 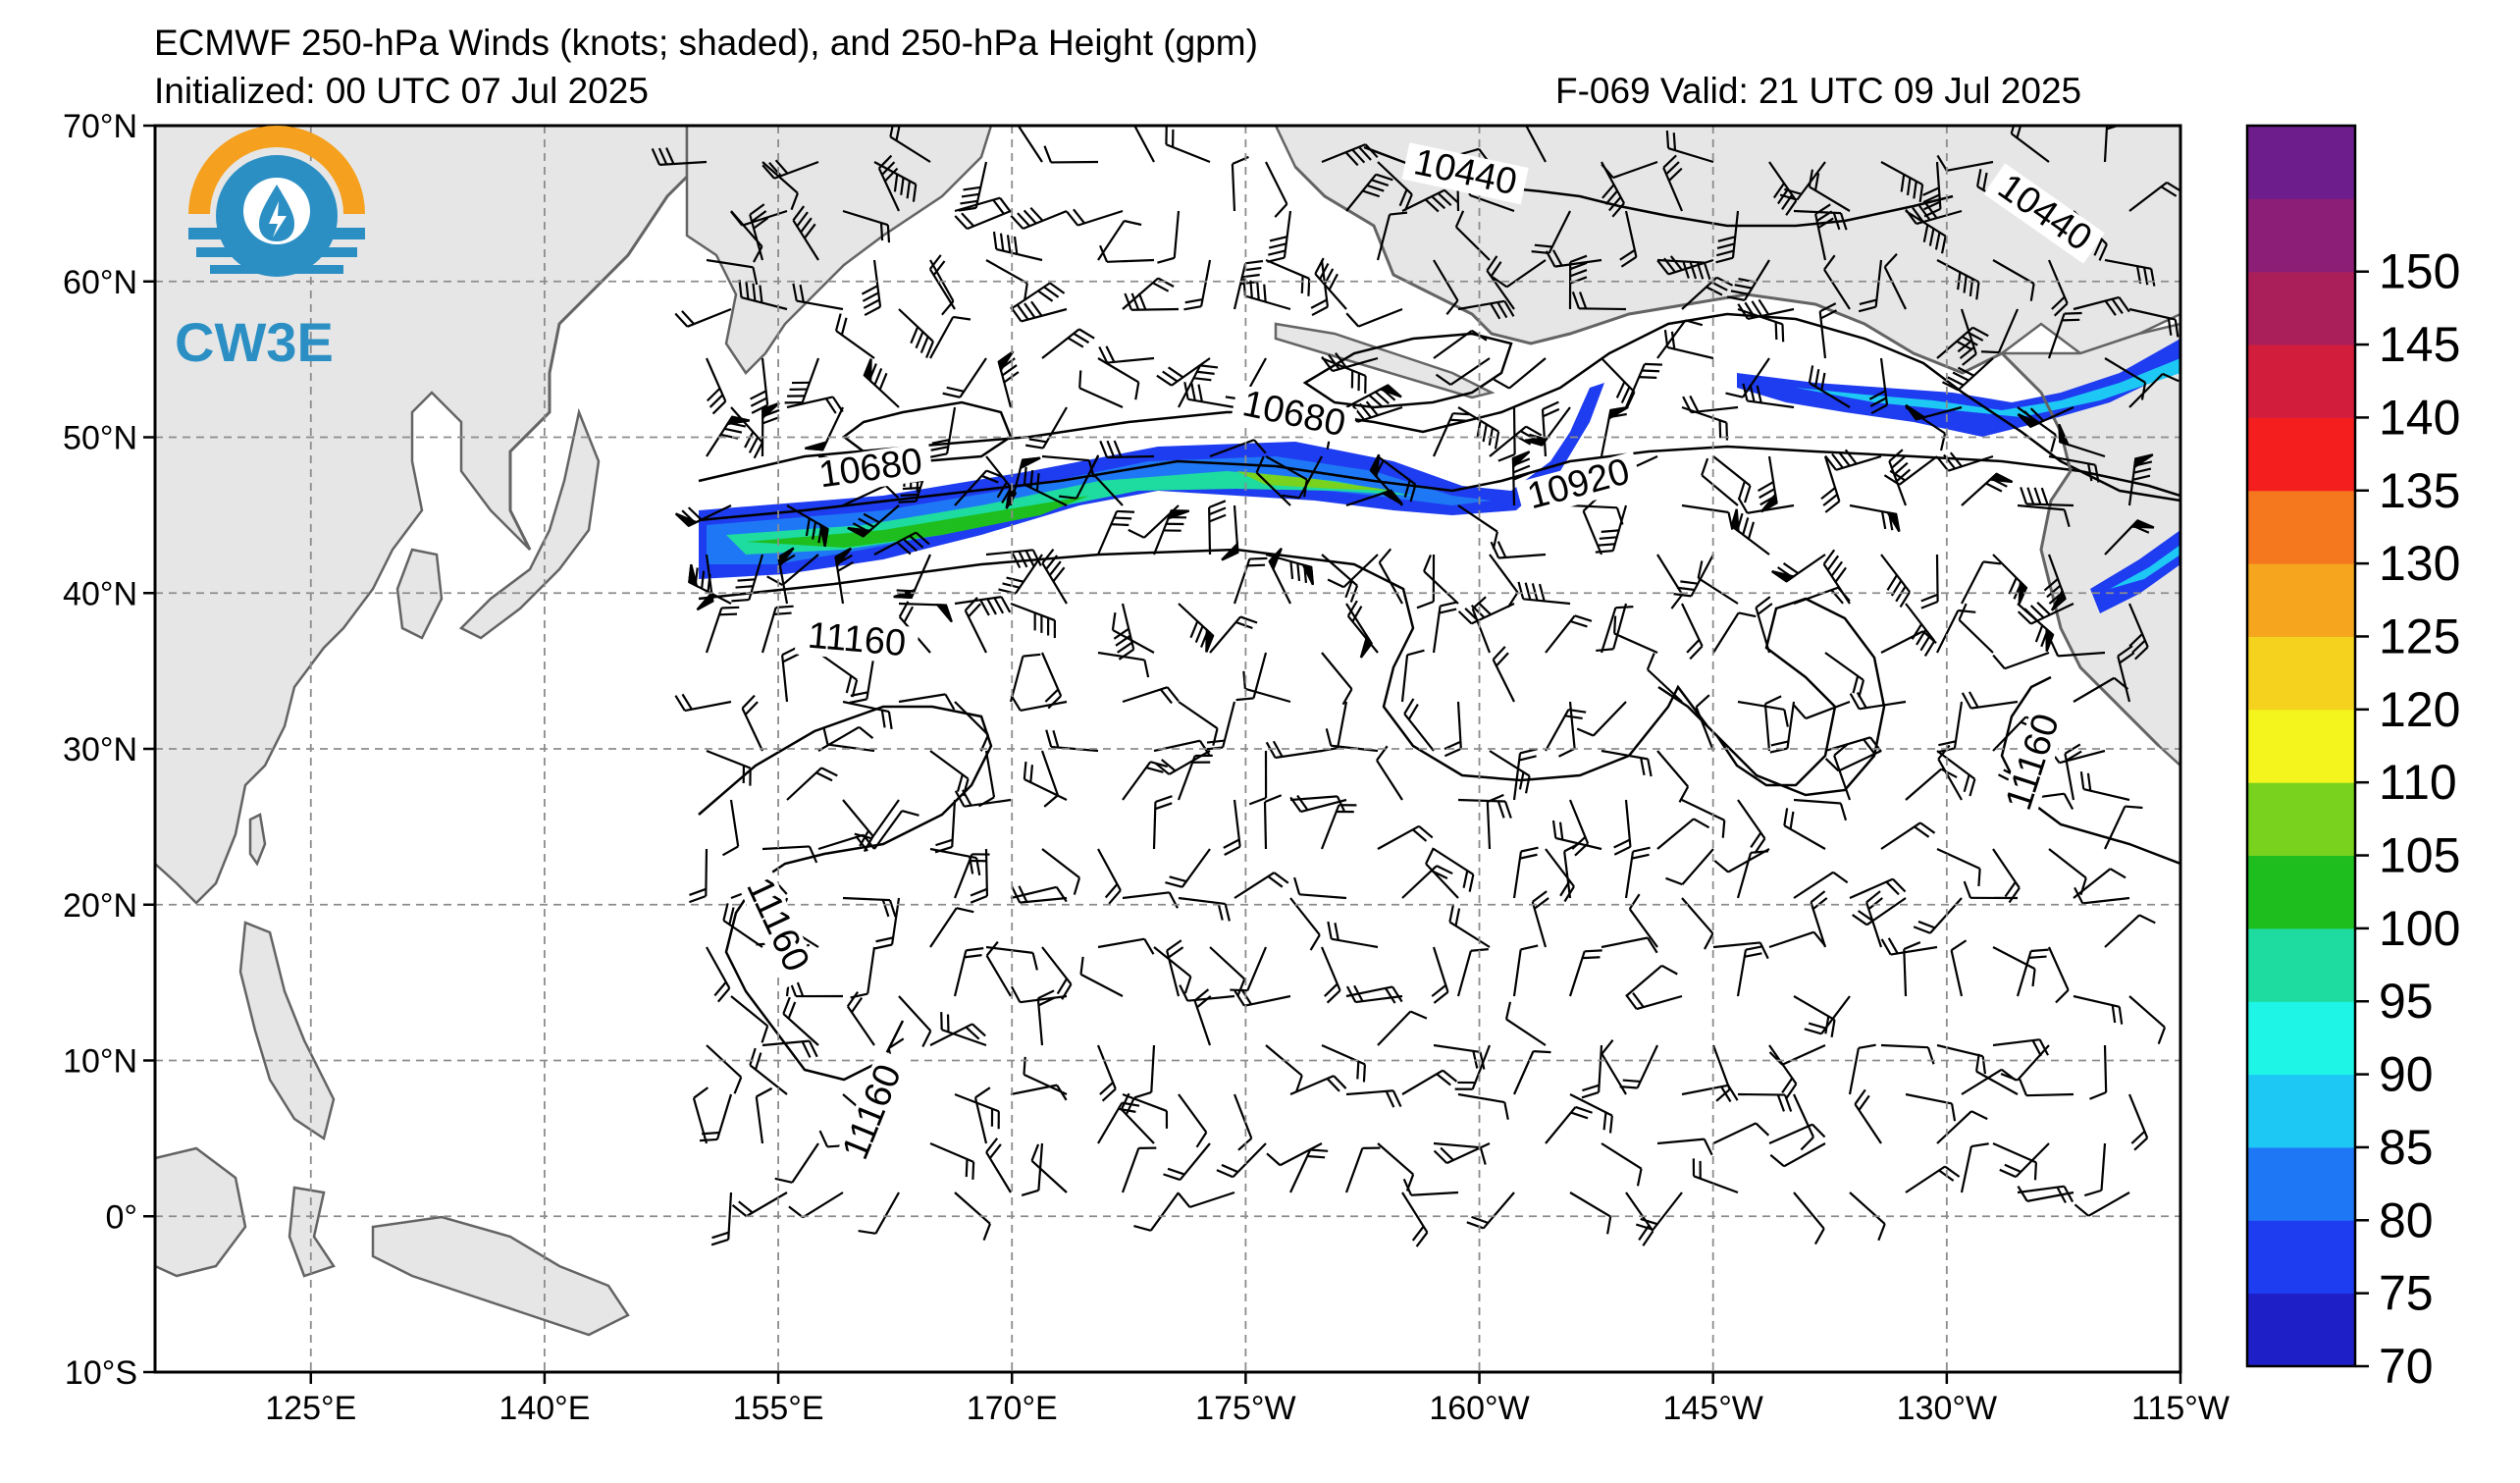 What do you see at coordinates (100, 750) in the screenshot?
I see `lat-tick-label: 30°N` at bounding box center [100, 750].